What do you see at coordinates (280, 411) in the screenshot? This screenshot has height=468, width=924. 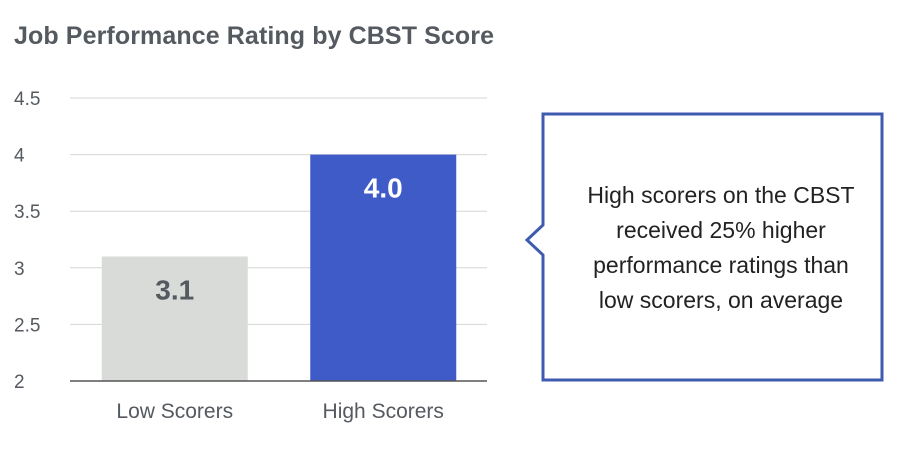 I see `x-axis-ticks: Low Scorers High Scorers` at bounding box center [280, 411].